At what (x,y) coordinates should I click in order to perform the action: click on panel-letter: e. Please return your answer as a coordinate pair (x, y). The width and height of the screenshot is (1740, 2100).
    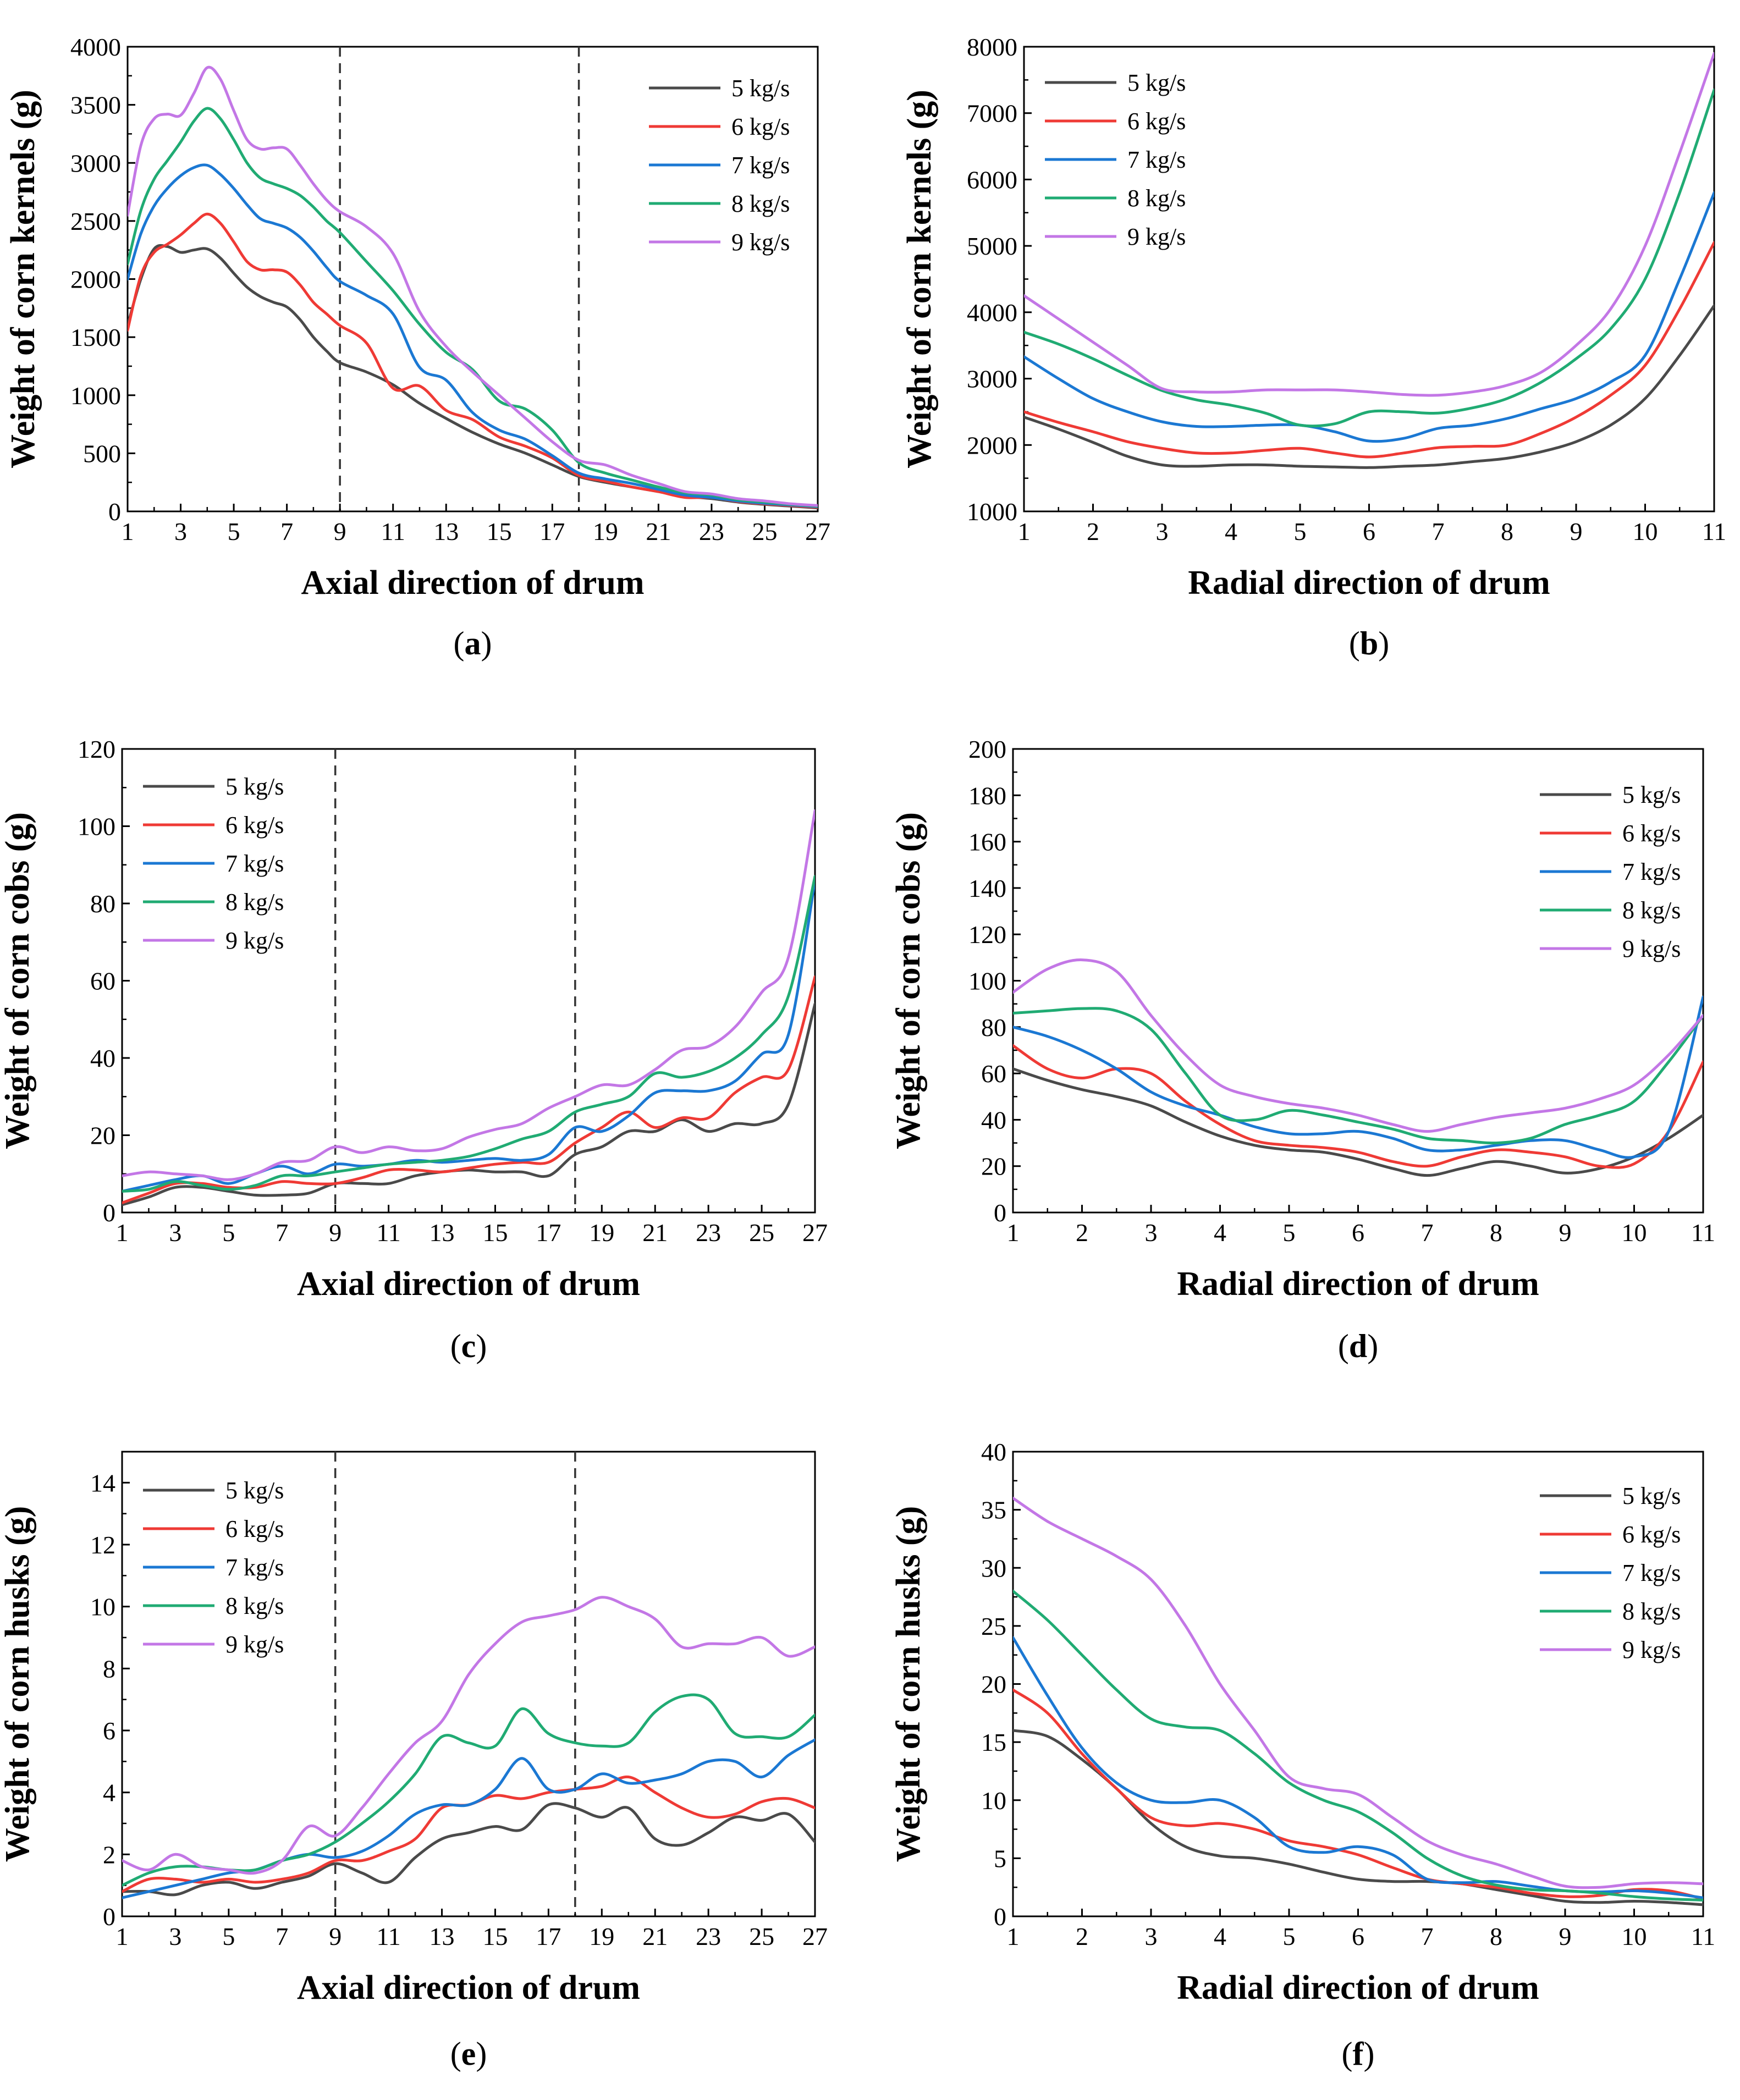
    Looking at the image, I should click on (468, 2054).